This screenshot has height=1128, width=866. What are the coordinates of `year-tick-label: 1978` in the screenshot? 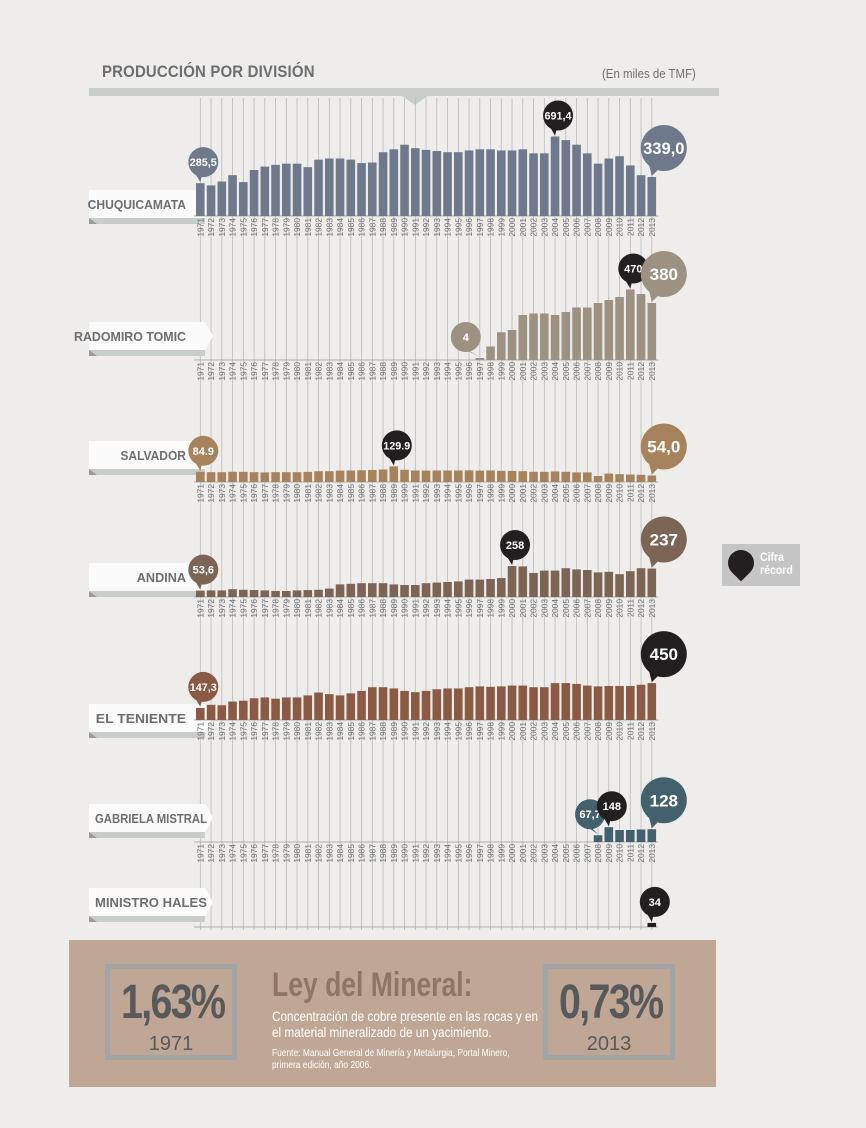 It's located at (276, 227).